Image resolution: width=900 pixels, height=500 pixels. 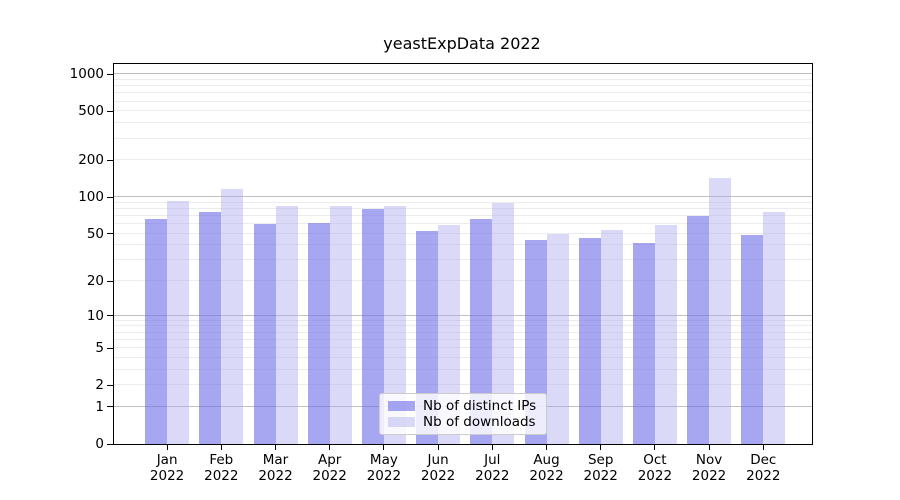 I want to click on x-tick-month: Apr, so click(x=330, y=460).